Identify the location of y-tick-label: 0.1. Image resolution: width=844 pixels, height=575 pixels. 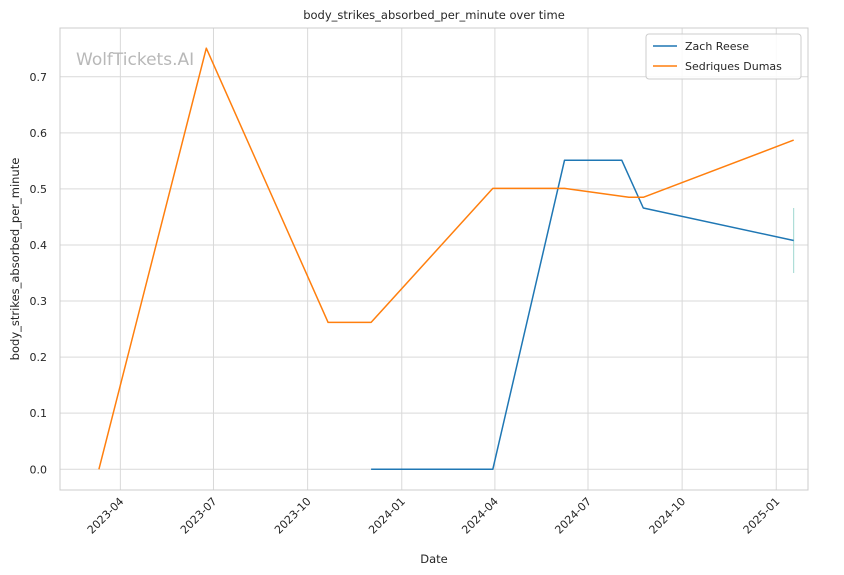
(39, 413).